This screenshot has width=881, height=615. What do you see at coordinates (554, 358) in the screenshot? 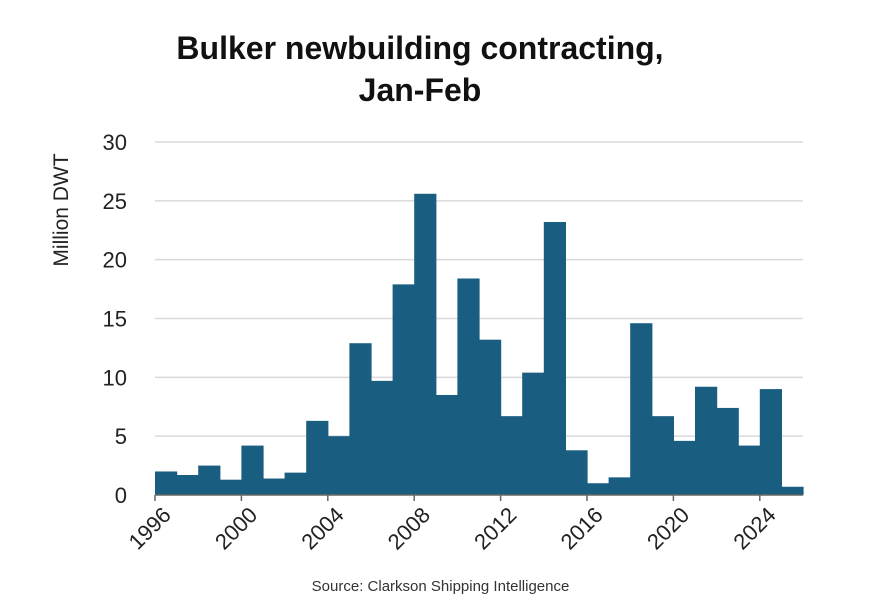
I see `bar-2014` at bounding box center [554, 358].